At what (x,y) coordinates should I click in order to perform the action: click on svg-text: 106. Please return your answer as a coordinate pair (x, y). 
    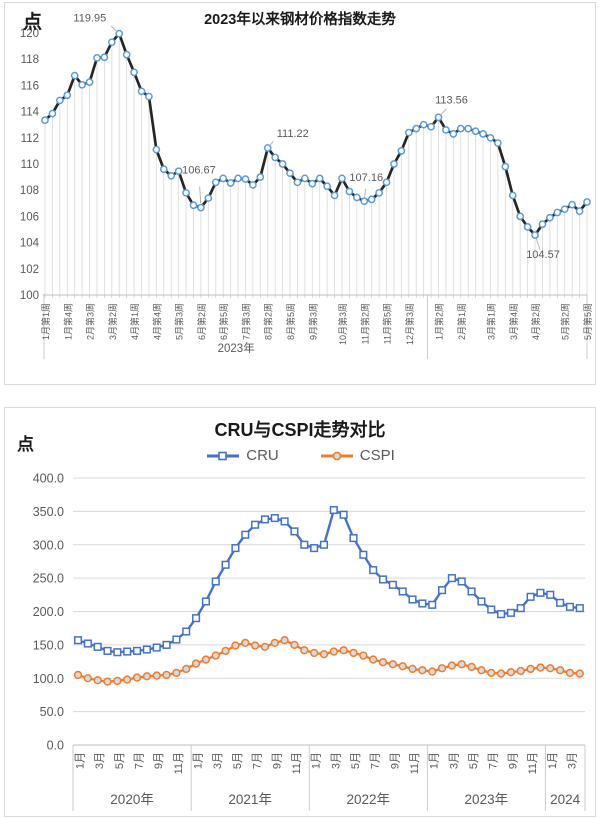
    Looking at the image, I should click on (29, 217).